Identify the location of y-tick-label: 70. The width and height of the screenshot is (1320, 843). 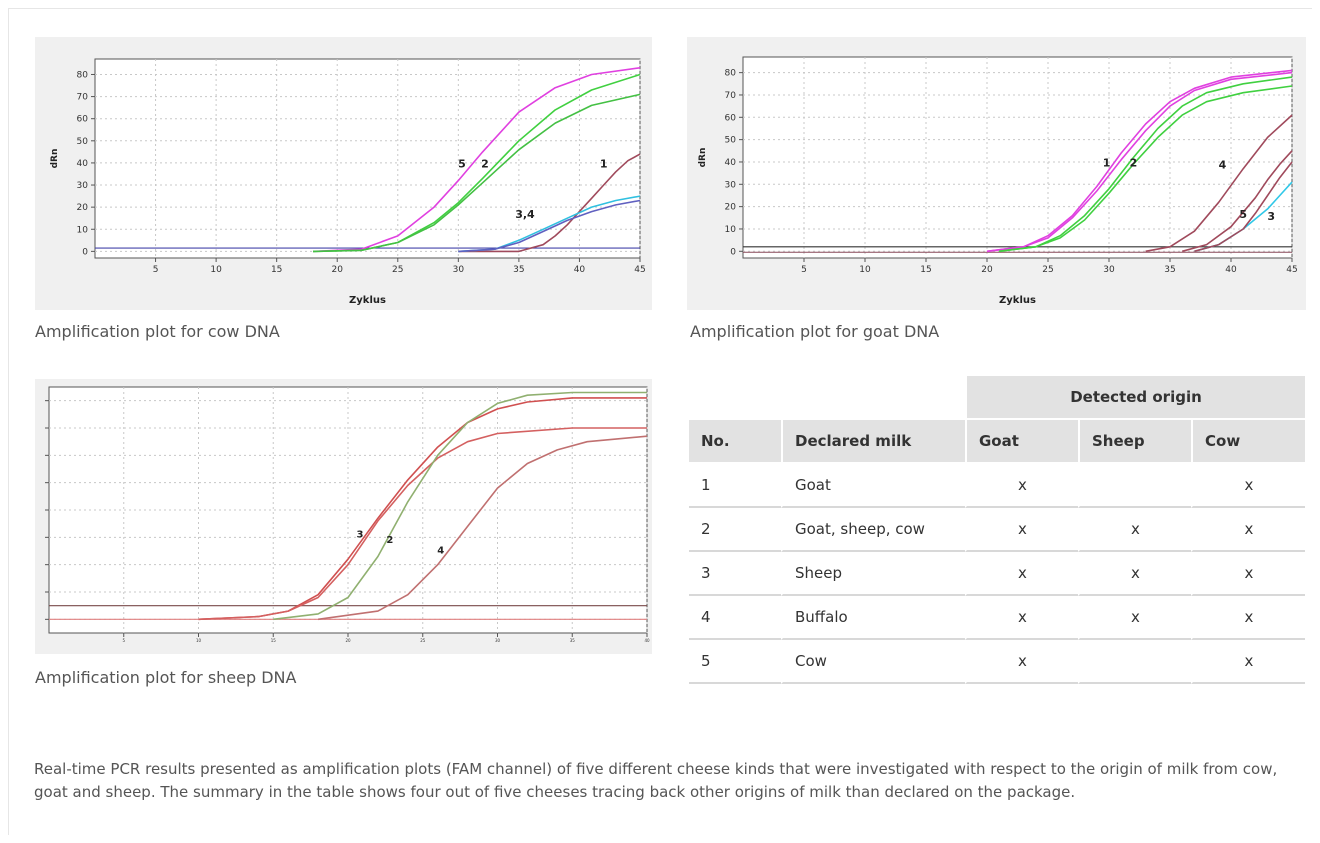
(731, 96).